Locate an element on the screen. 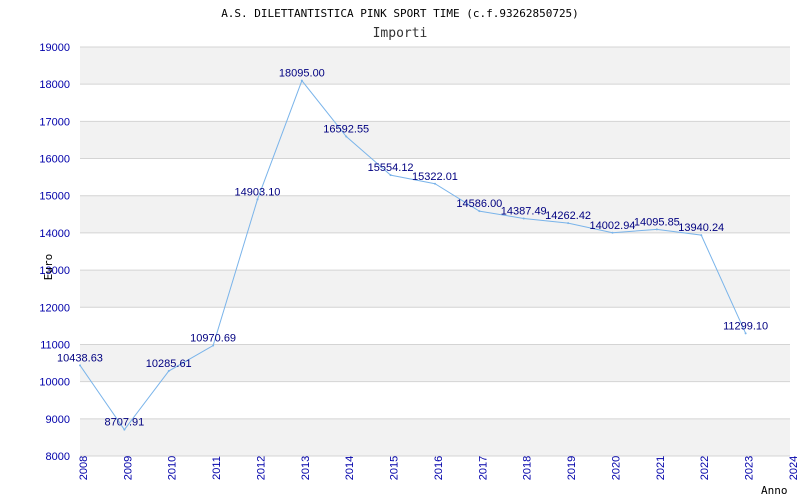 Image resolution: width=800 pixels, height=500 pixels. x-tick-label: 2010 is located at coordinates (173, 468).